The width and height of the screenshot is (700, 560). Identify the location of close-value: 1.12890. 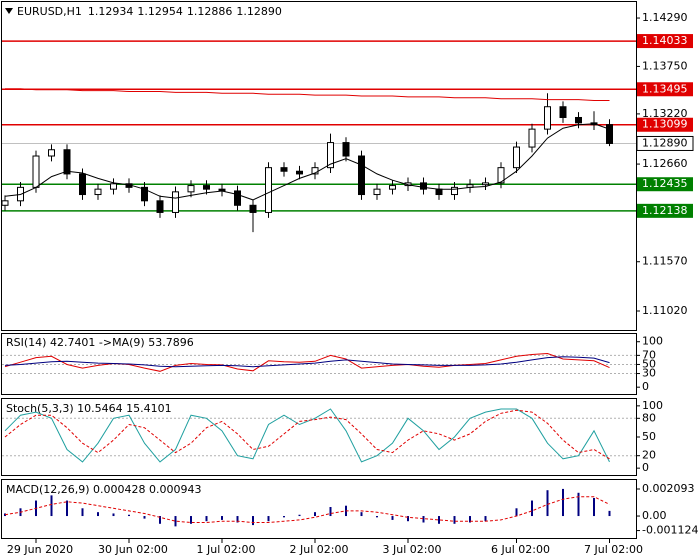
(259, 11).